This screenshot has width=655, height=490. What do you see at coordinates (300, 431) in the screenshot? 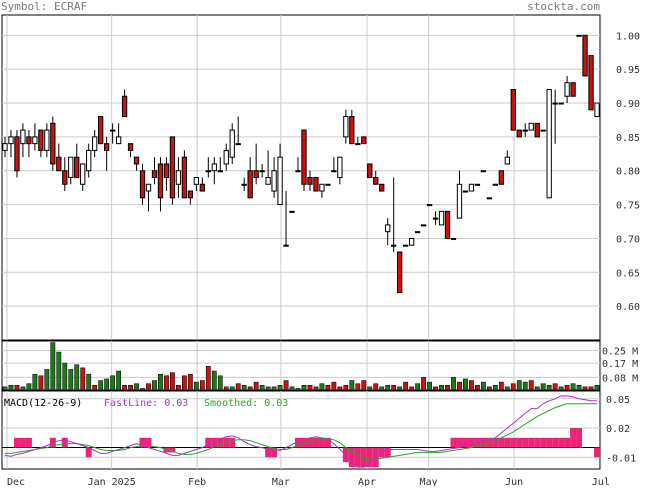
I see `macd-fast-line` at bounding box center [300, 431].